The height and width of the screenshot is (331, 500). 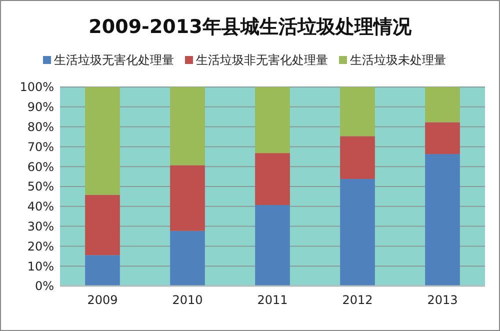 I want to click on legend-label: 生活垃圾非无害化处理量, so click(x=262, y=60).